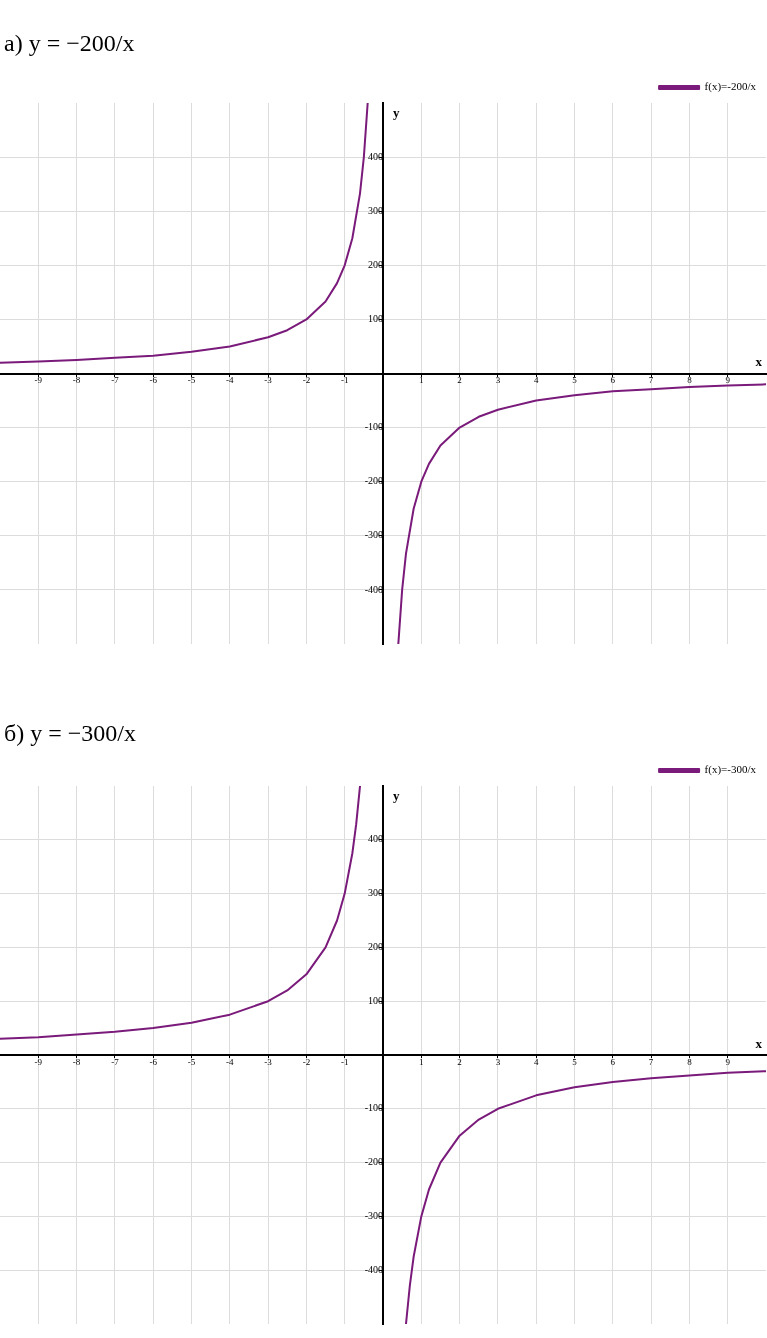  I want to click on legend-label: f(x)=-200/x, so click(730, 87).